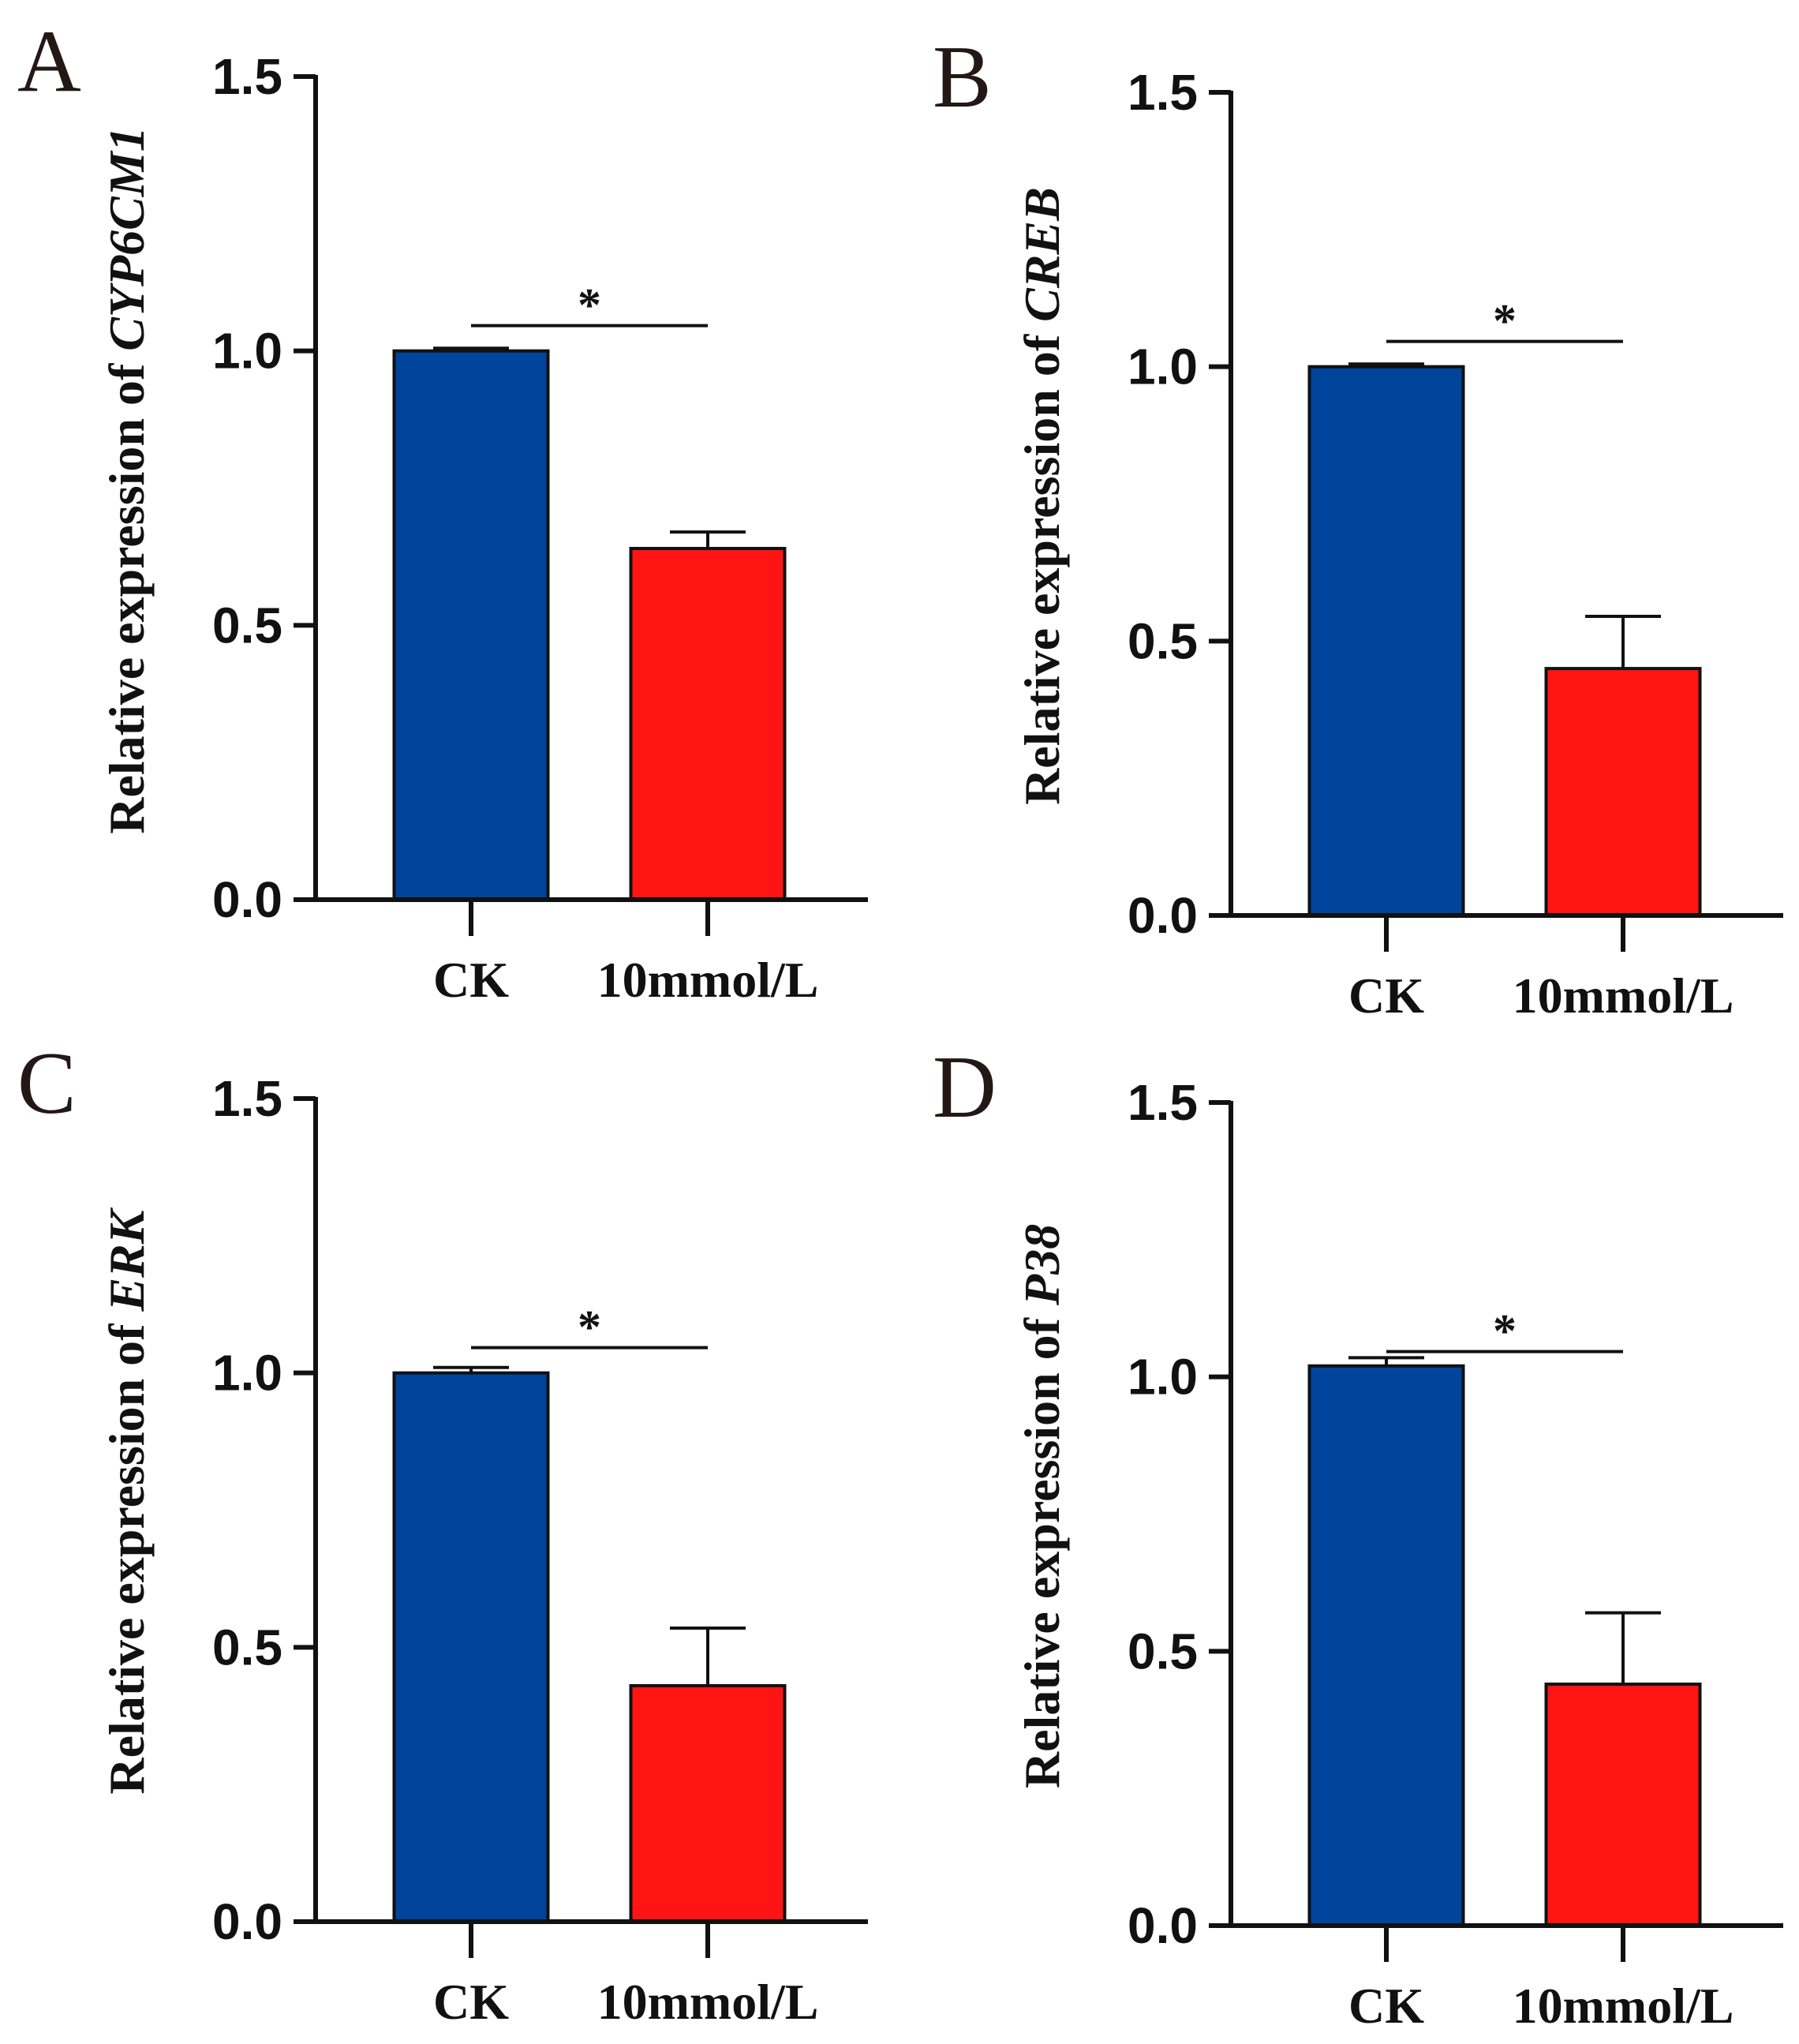 This screenshot has height=2044, width=1799. Describe the element at coordinates (1042, 1265) in the screenshot. I see `y-axis-title-gene: P38` at that location.